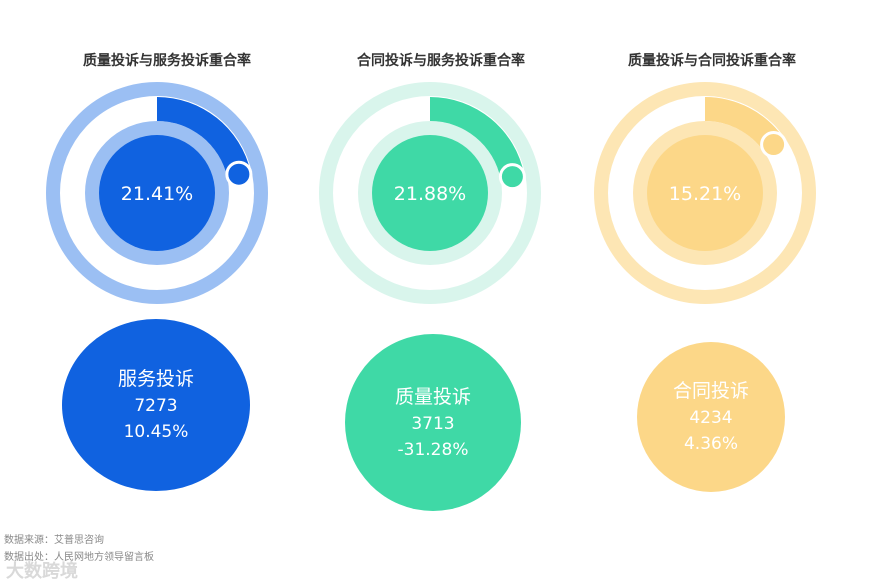 The height and width of the screenshot is (583, 870). I want to click on bubble-category: 服务投诉, so click(155, 379).